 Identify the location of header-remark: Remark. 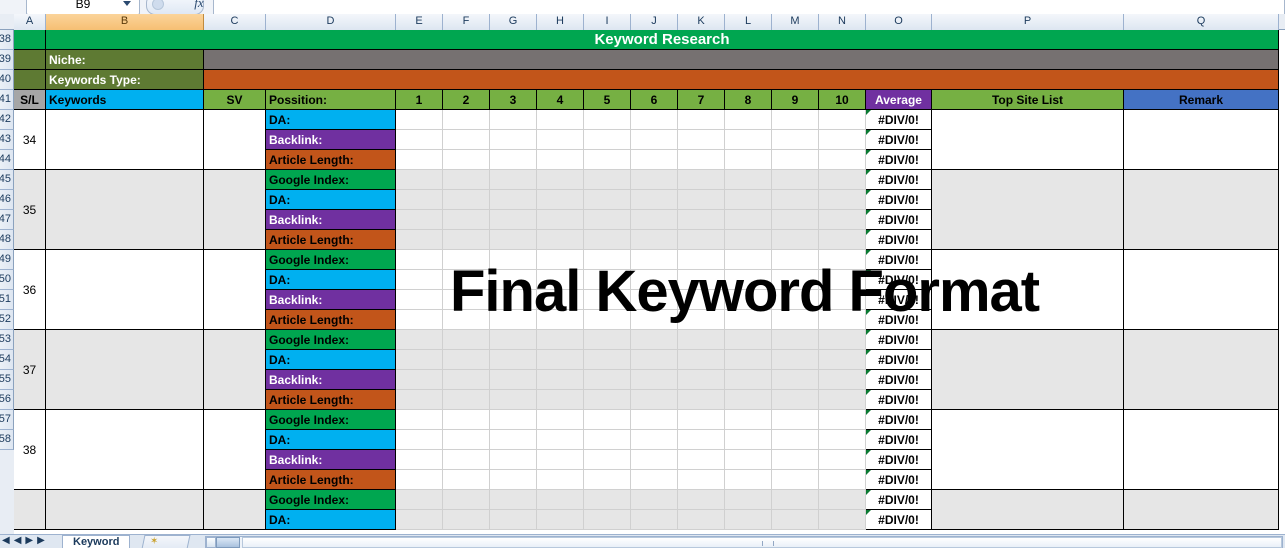
(1201, 100).